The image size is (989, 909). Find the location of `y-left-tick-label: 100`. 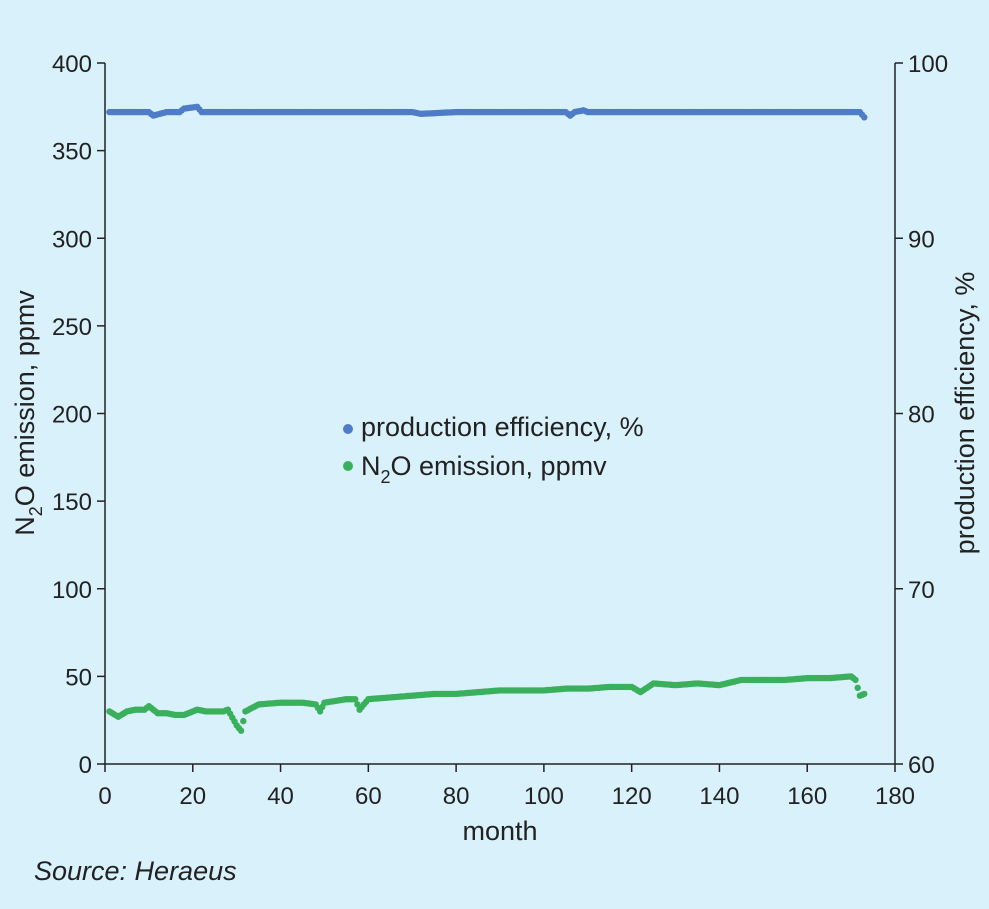

y-left-tick-label: 100 is located at coordinates (72, 590).